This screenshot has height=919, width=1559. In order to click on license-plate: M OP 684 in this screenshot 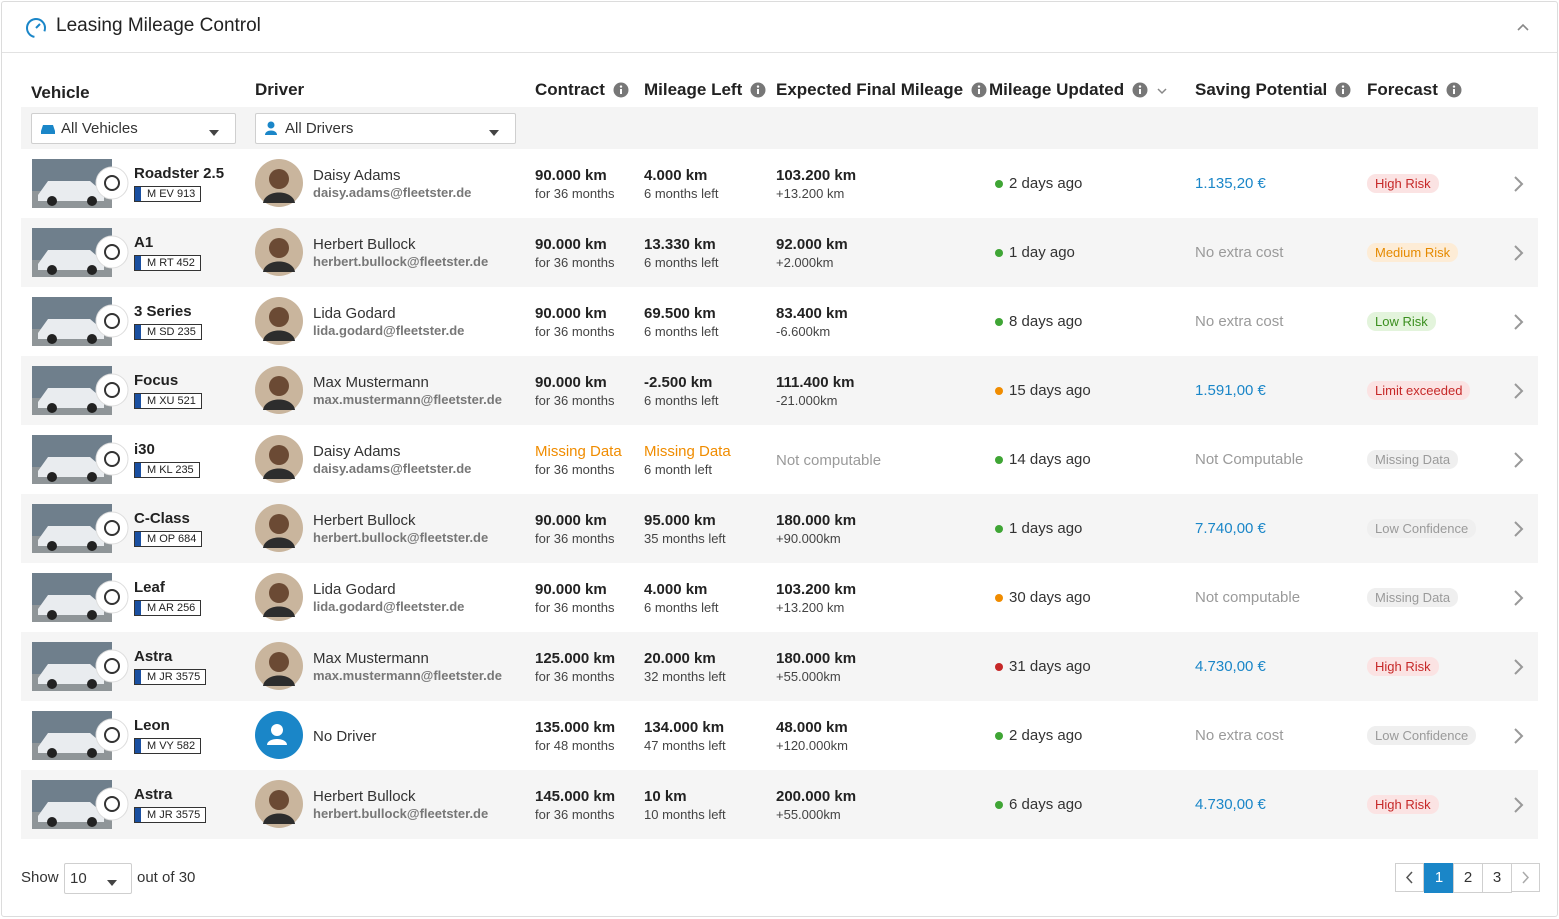, I will do `click(168, 539)`.